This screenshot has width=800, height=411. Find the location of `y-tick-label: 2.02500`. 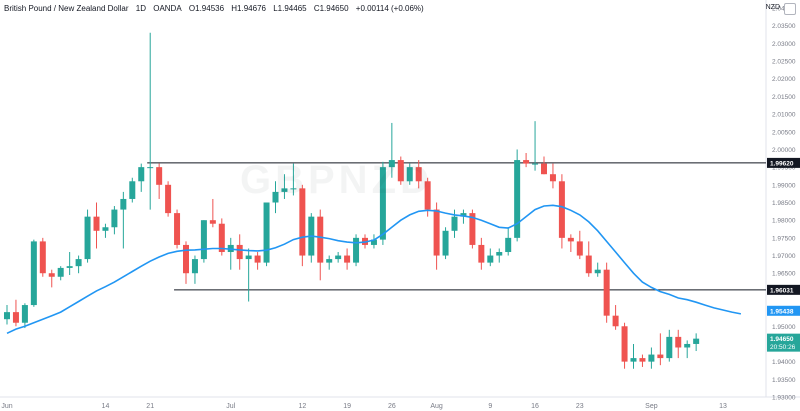

y-tick-label: 2.02500 is located at coordinates (784, 62).